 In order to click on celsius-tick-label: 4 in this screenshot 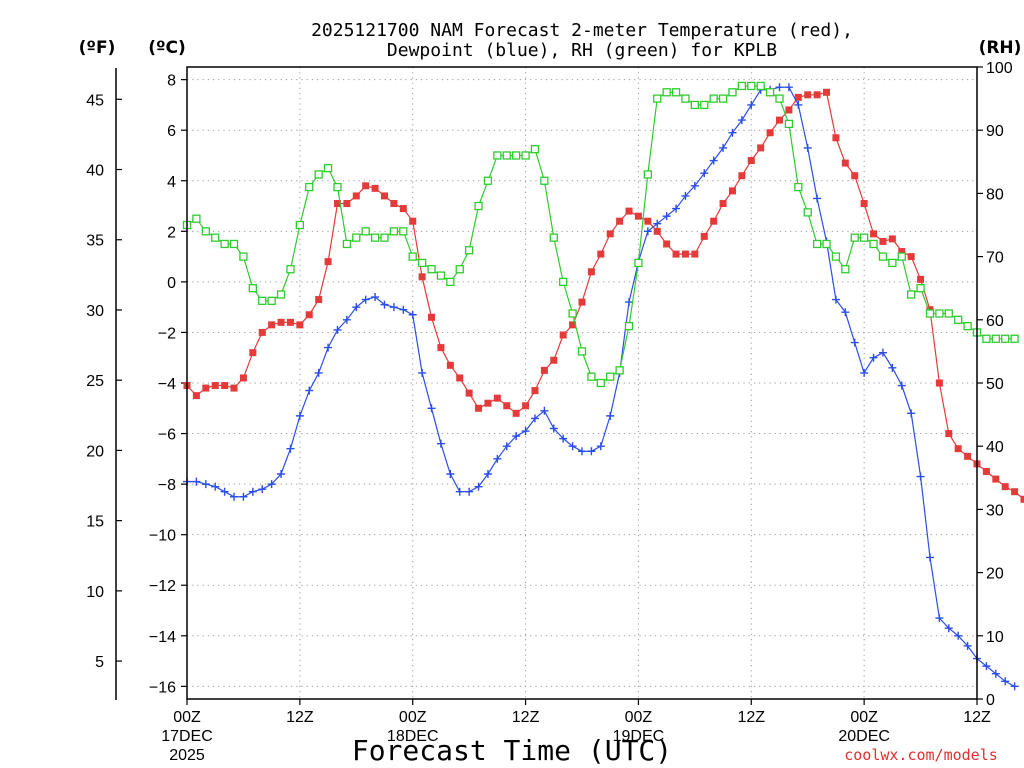, I will do `click(171, 182)`.